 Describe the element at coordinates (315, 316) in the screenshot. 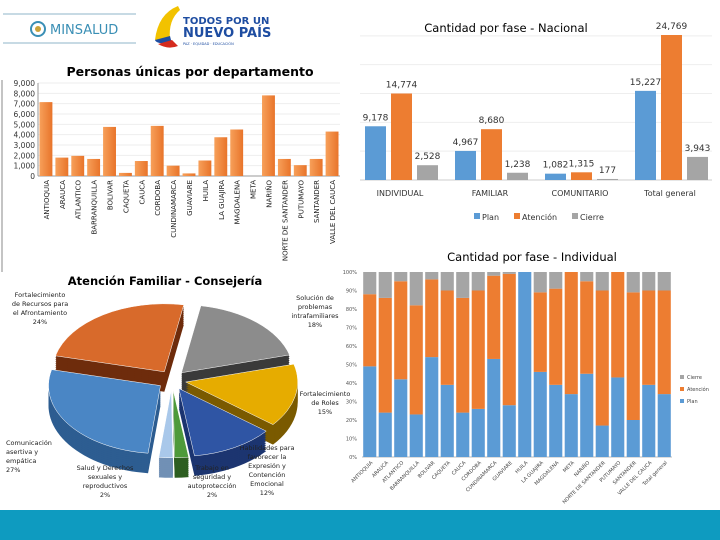

I see `pie-label-line: intrafamiliares` at that location.